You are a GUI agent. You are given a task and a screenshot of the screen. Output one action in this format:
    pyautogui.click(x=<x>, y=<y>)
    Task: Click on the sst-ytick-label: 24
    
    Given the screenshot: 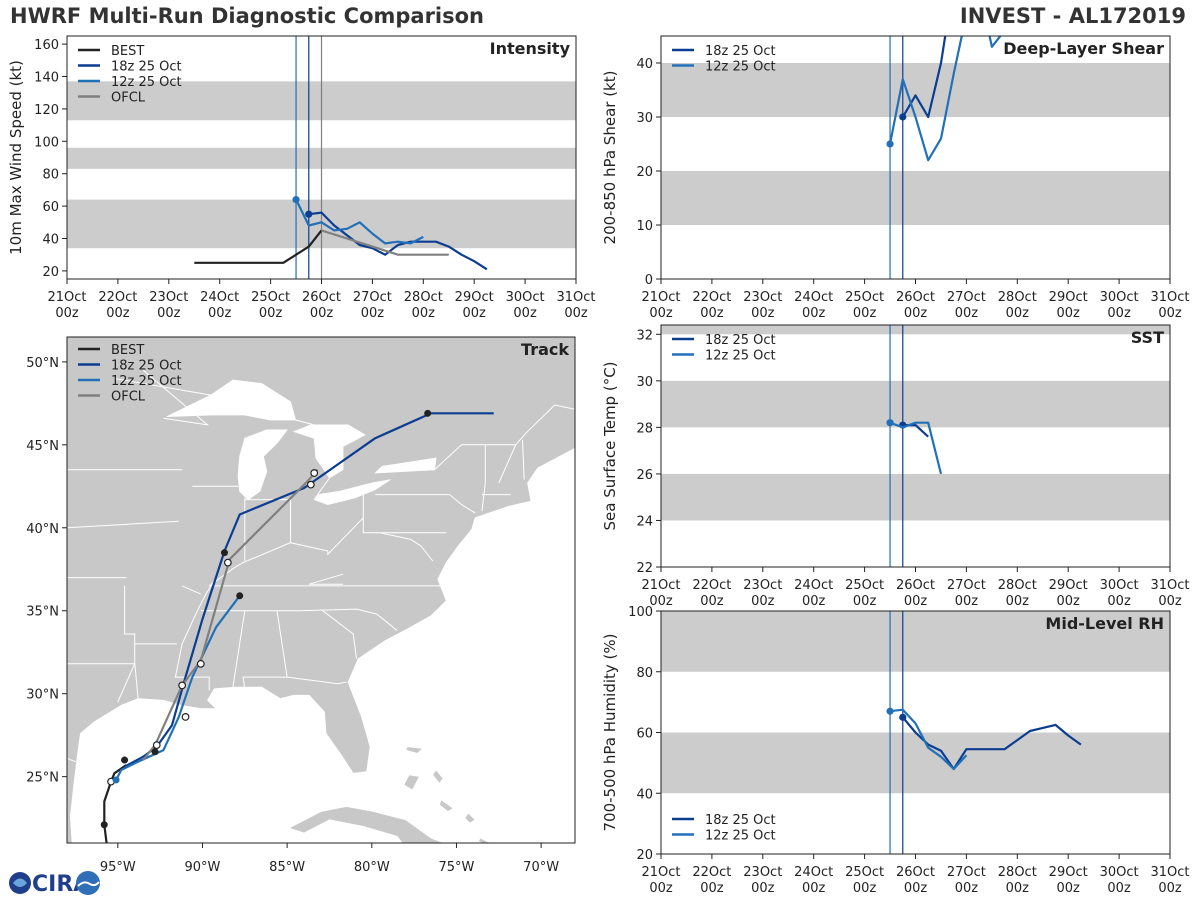 What is the action you would take?
    pyautogui.click(x=644, y=521)
    